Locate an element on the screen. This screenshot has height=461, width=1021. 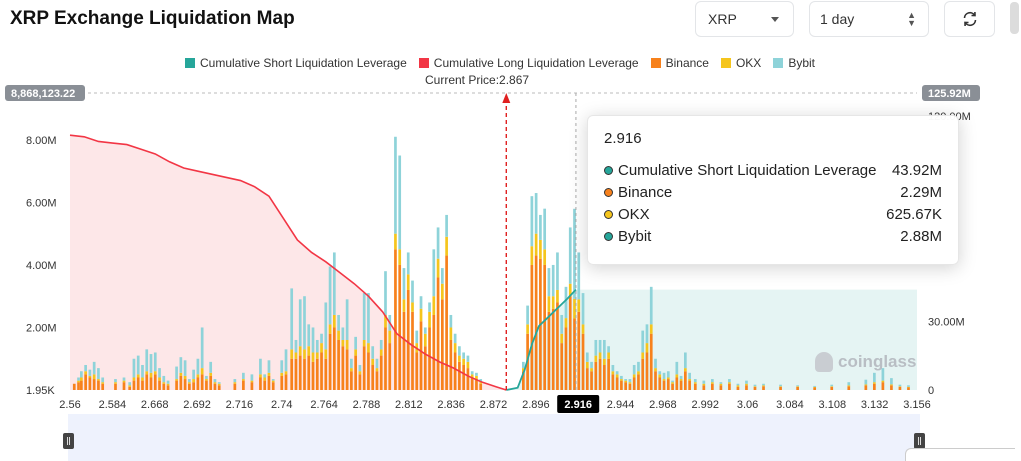
short-cumulative-area is located at coordinates (711, 339).